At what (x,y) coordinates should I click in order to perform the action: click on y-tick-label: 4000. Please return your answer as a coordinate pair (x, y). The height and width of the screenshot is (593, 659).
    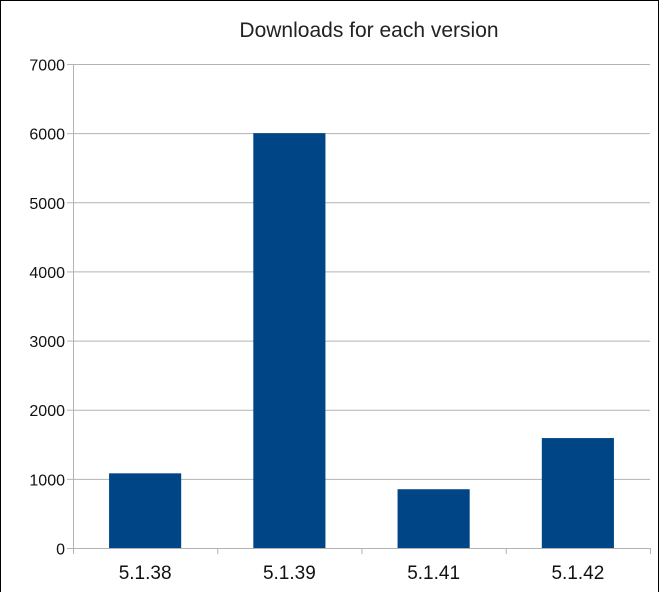
    Looking at the image, I should click on (47, 273).